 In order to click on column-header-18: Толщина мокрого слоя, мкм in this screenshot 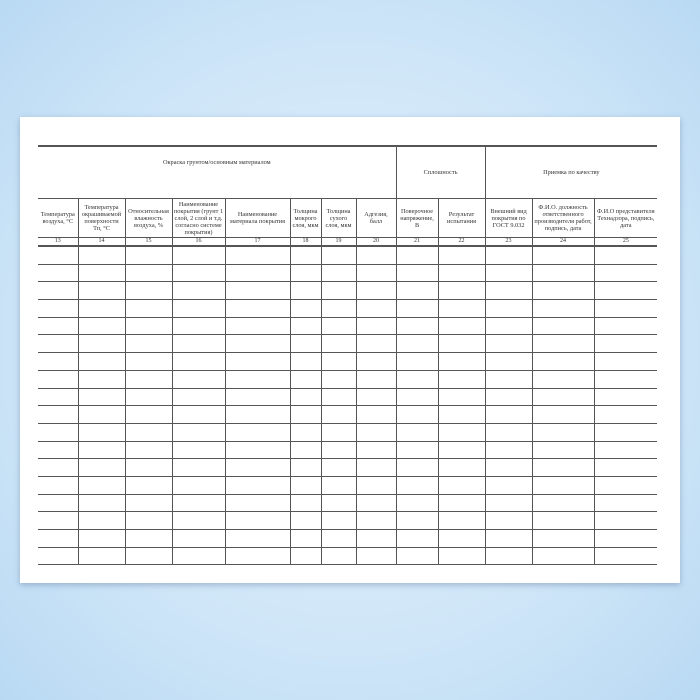, I will do `click(305, 218)`.